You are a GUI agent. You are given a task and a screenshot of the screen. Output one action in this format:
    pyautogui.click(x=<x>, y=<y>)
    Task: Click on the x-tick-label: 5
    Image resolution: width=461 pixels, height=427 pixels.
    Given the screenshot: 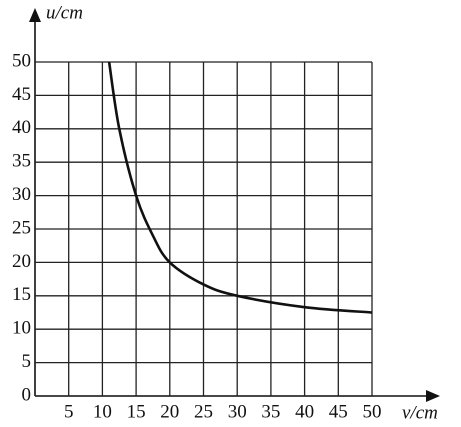 What is the action you would take?
    pyautogui.click(x=69, y=411)
    